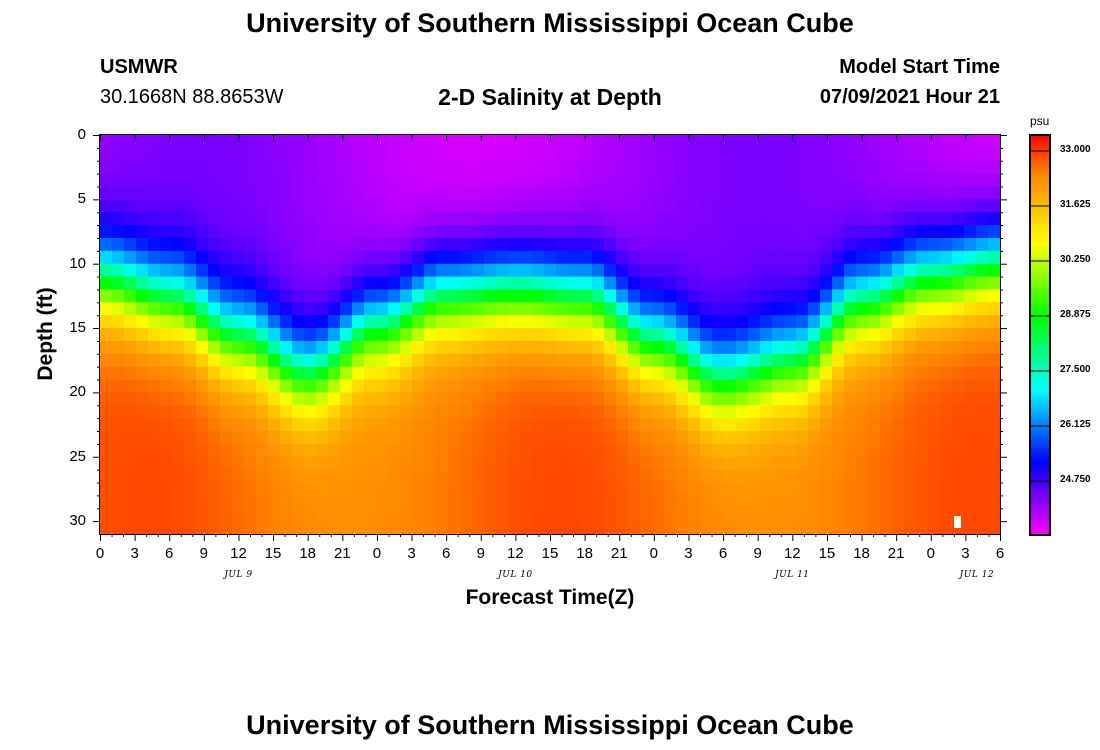  Describe the element at coordinates (515, 553) in the screenshot. I see `x-tick-label: 12` at that location.